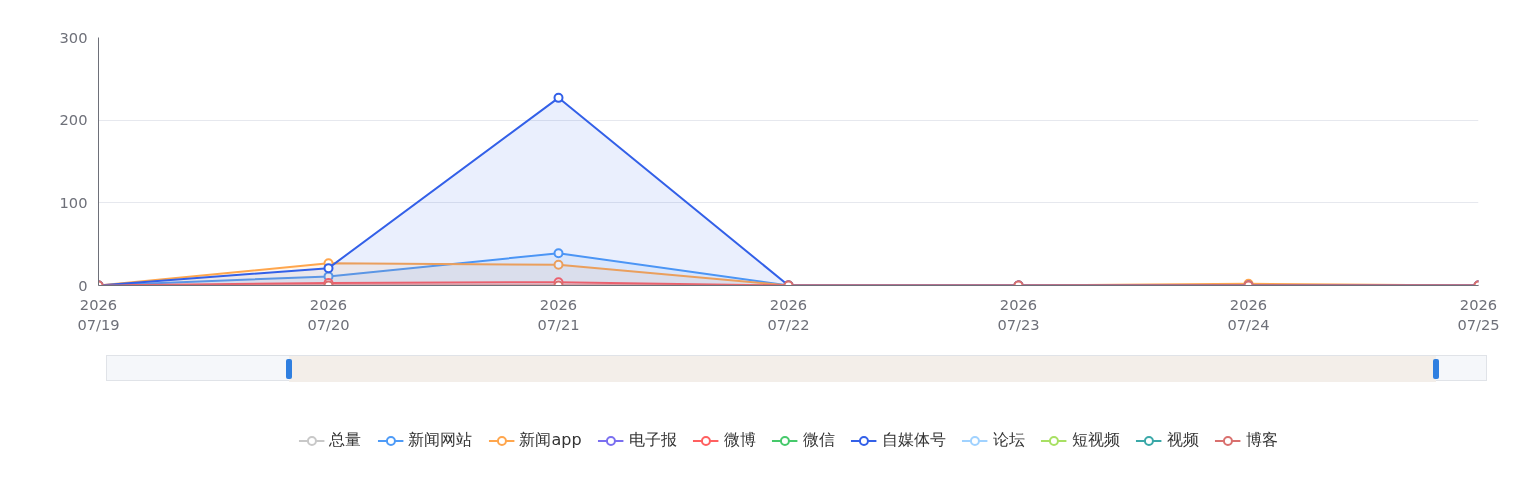  What do you see at coordinates (739, 440) in the screenshot?
I see `legend-label: 微博` at bounding box center [739, 440].